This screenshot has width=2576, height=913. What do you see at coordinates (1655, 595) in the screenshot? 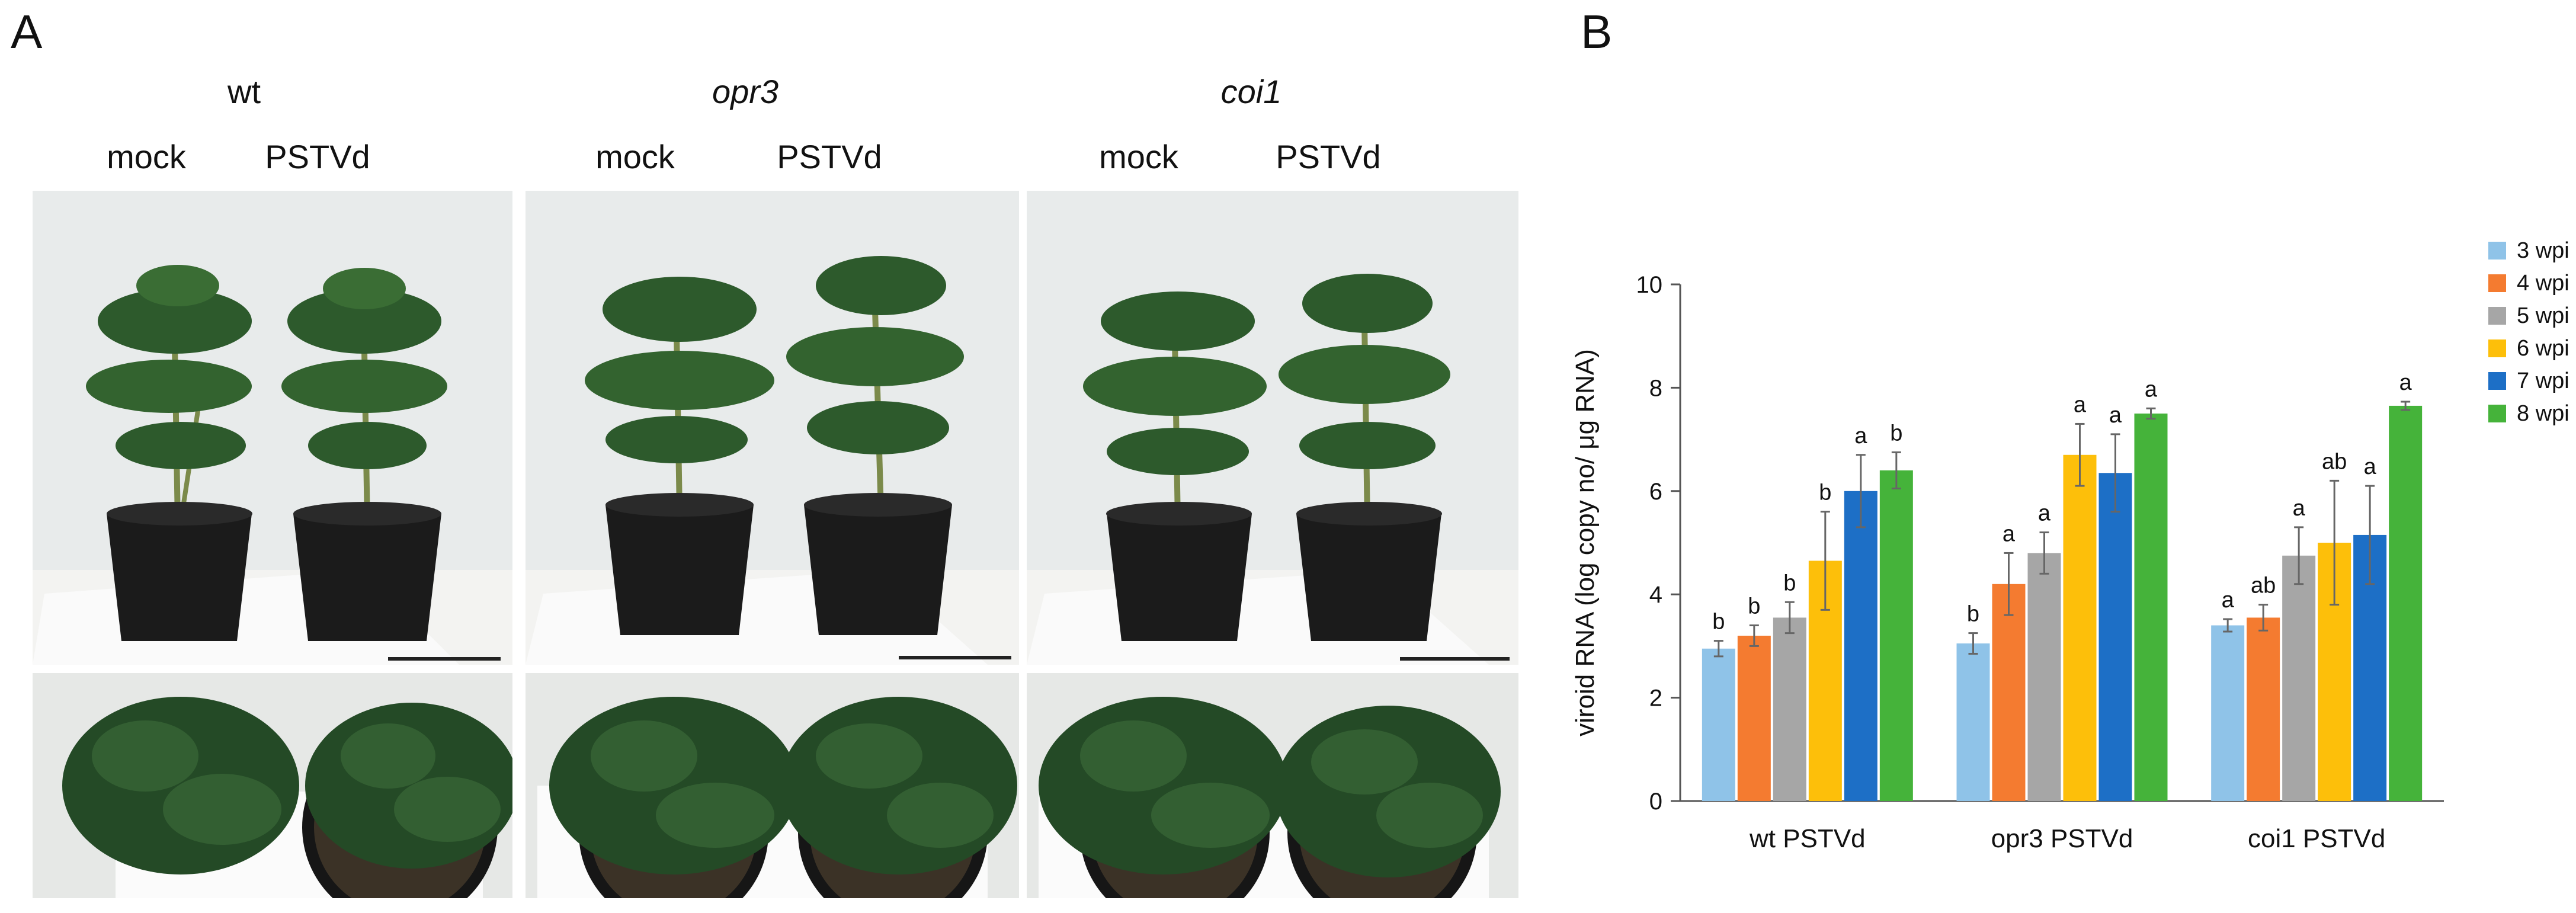
I see `y-tick-label: 4` at bounding box center [1655, 595].